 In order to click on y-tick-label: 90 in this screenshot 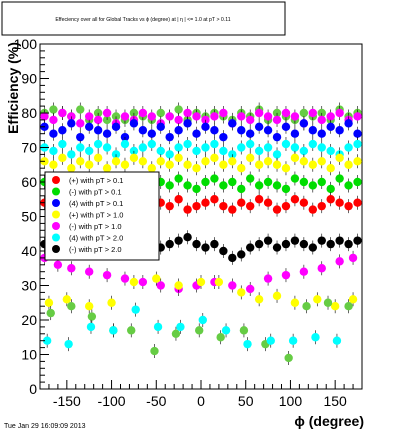, I will do `click(29, 79)`.